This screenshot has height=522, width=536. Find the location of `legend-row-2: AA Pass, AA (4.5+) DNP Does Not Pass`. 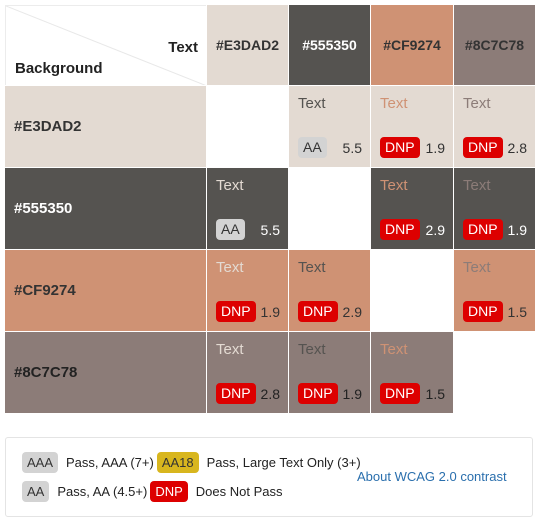

legend-row-2: AA Pass, AA (4.5+) DNP Does Not Pass is located at coordinates (153, 491).